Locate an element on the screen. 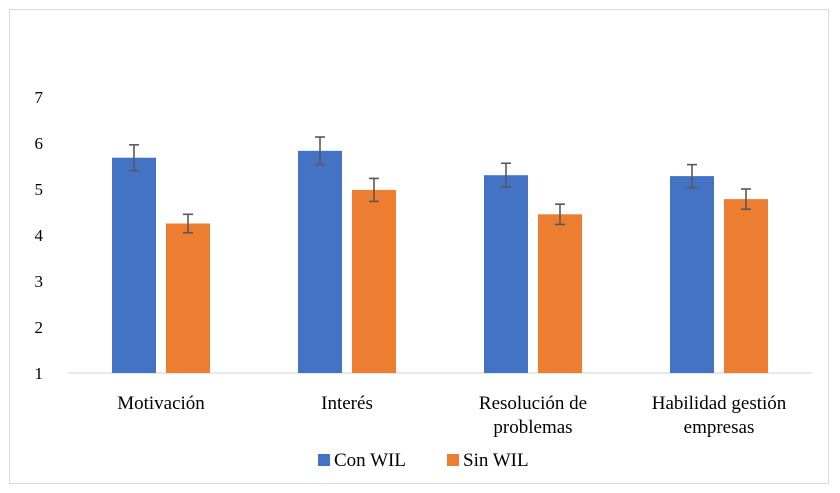 The width and height of the screenshot is (840, 493). y-tick-label: 1 is located at coordinates (39, 373).